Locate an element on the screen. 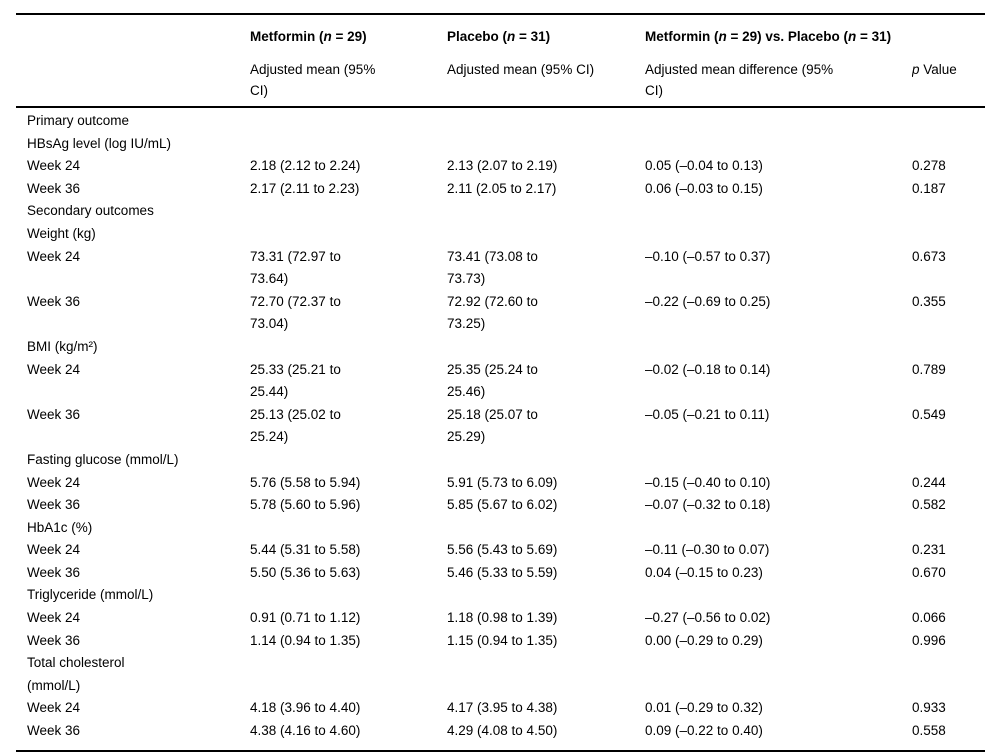 This screenshot has height=756, width=1000. metformin-value-cell: 72.70 (72.37 to 73.04) is located at coordinates (295, 312).